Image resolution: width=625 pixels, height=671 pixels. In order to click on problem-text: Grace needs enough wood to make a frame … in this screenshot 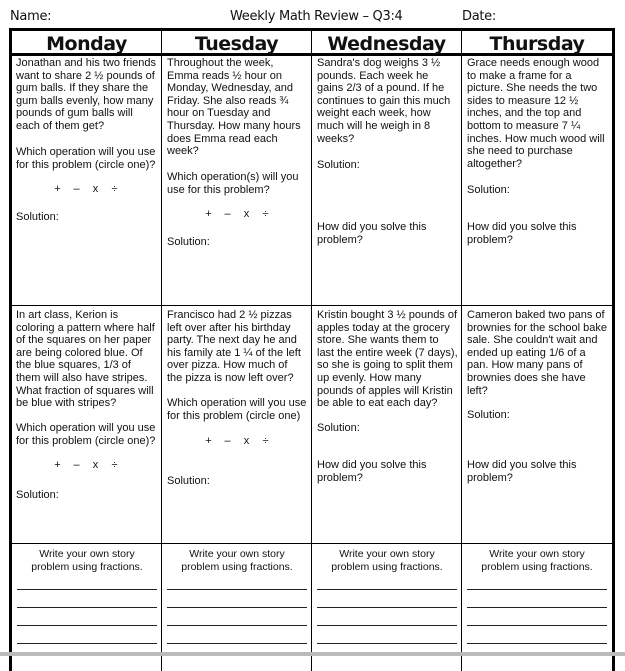, I will do `click(536, 113)`.